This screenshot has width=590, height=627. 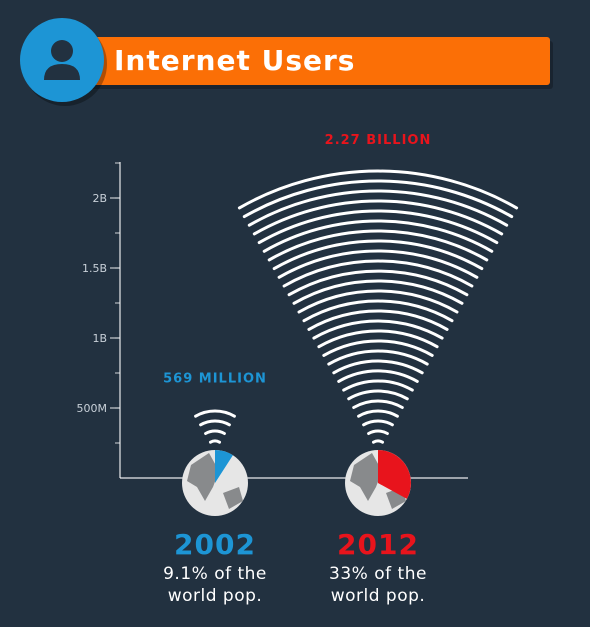 I want to click on user-icon, so click(x=62, y=60).